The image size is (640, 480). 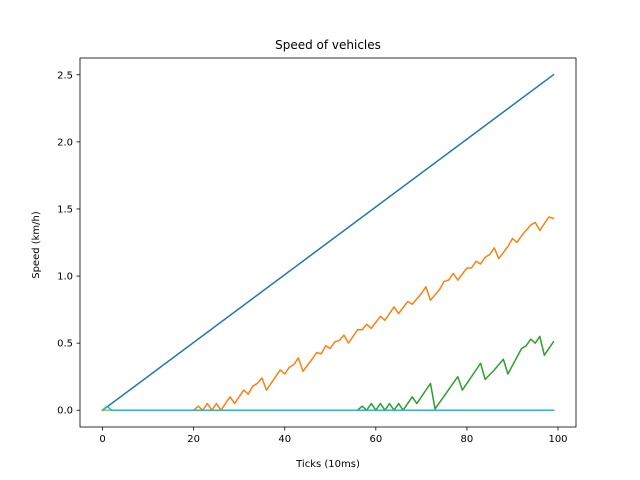 What do you see at coordinates (284, 439) in the screenshot?
I see `x-tick-label: 40` at bounding box center [284, 439].